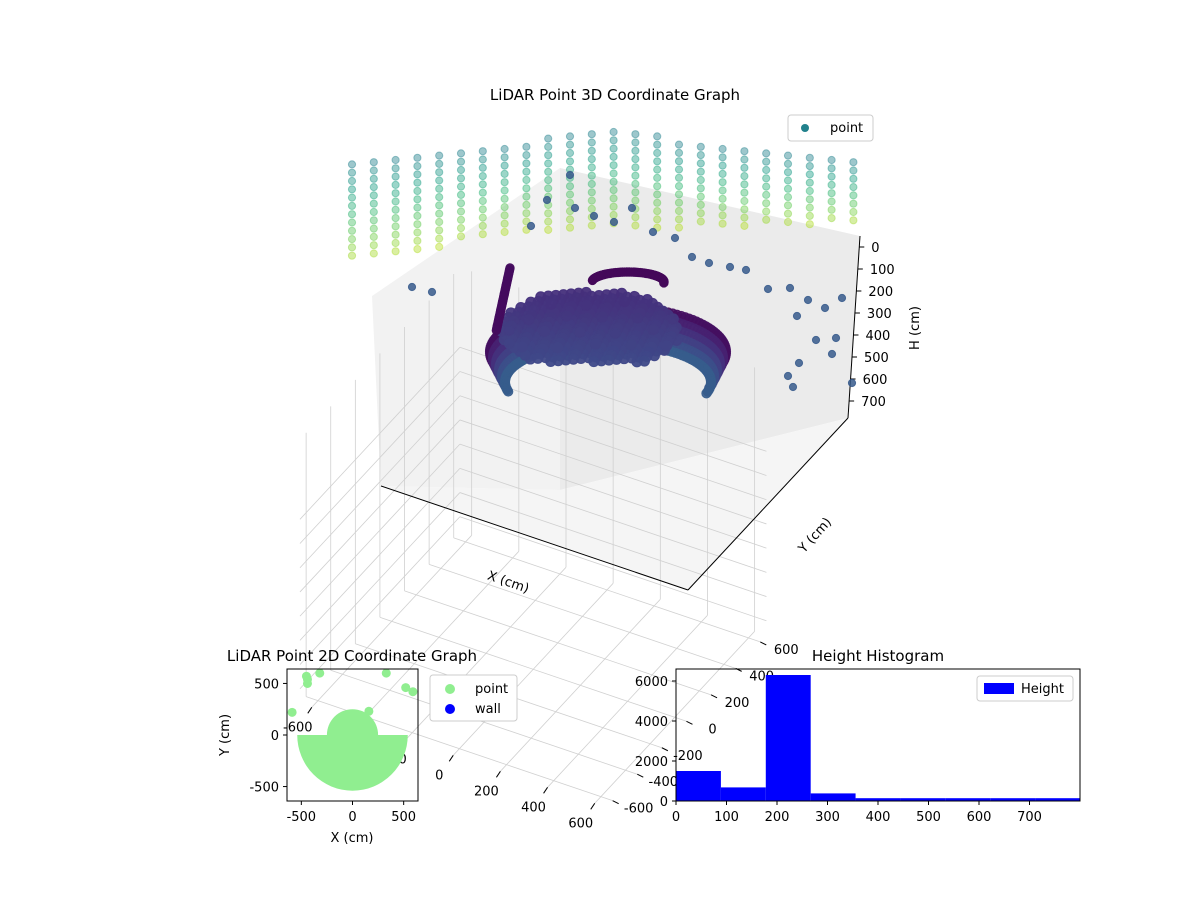  I want to click on y-tick-label-hist: 6000, so click(651, 682).